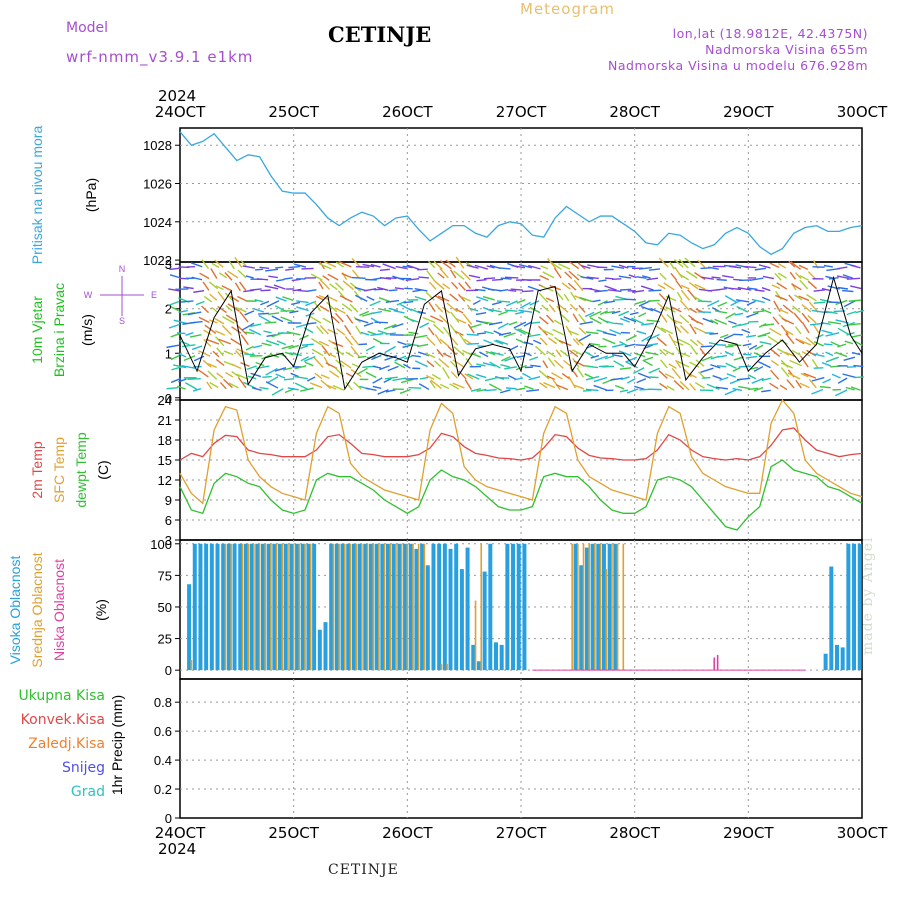 Image resolution: width=900 pixels, height=900 pixels. What do you see at coordinates (165, 400) in the screenshot?
I see `y-tick-label: 24` at bounding box center [165, 400].